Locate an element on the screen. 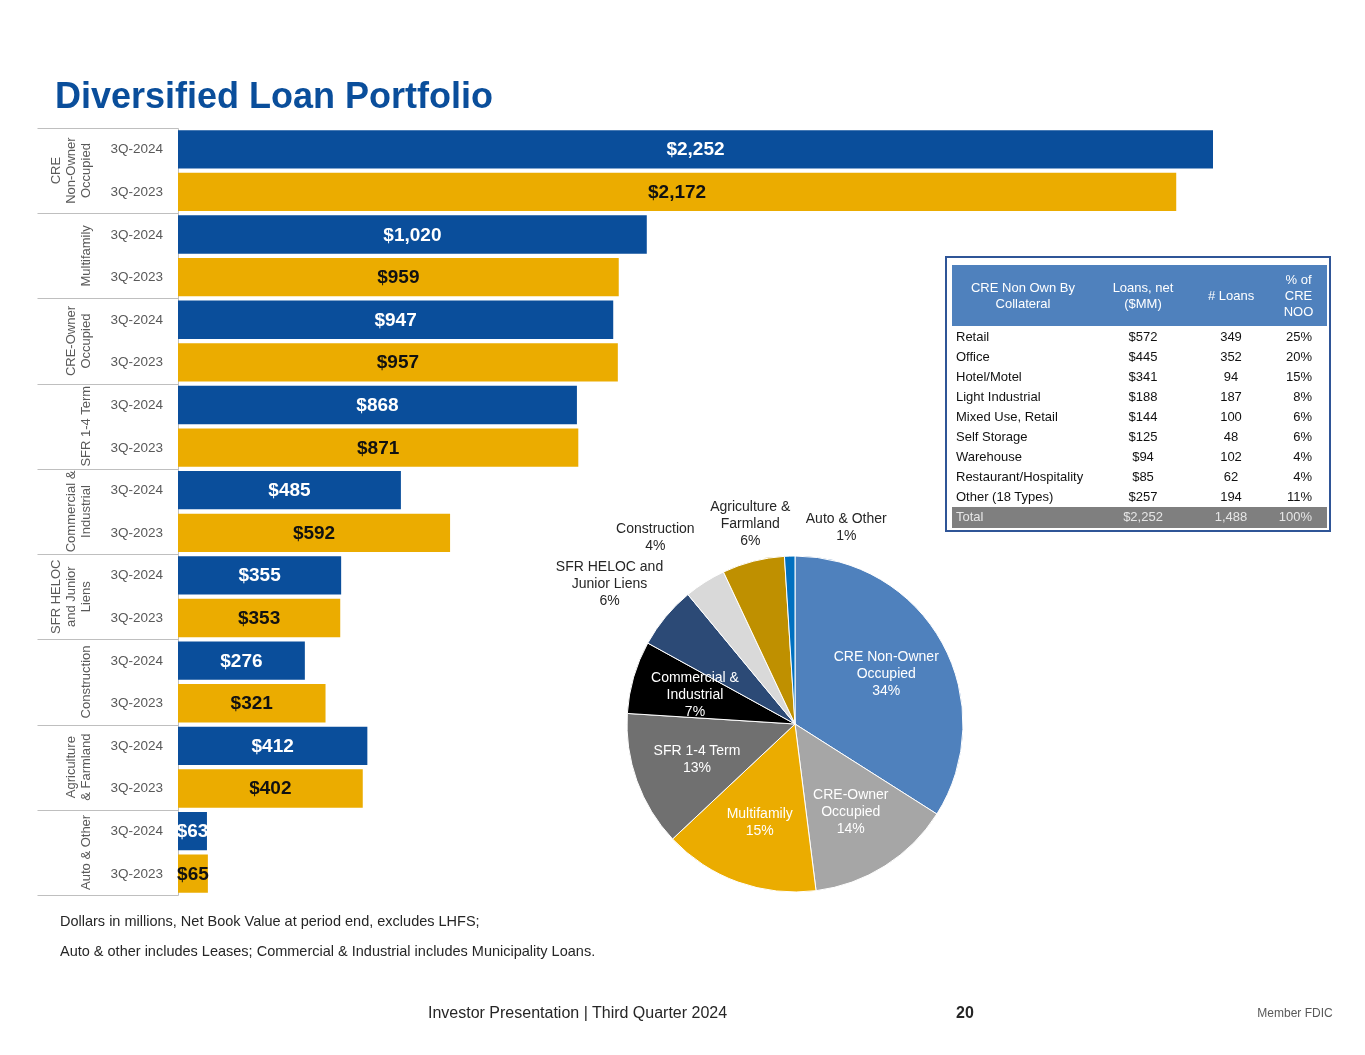 This screenshot has width=1365, height=1055. data-label: $63 is located at coordinates (192, 831).